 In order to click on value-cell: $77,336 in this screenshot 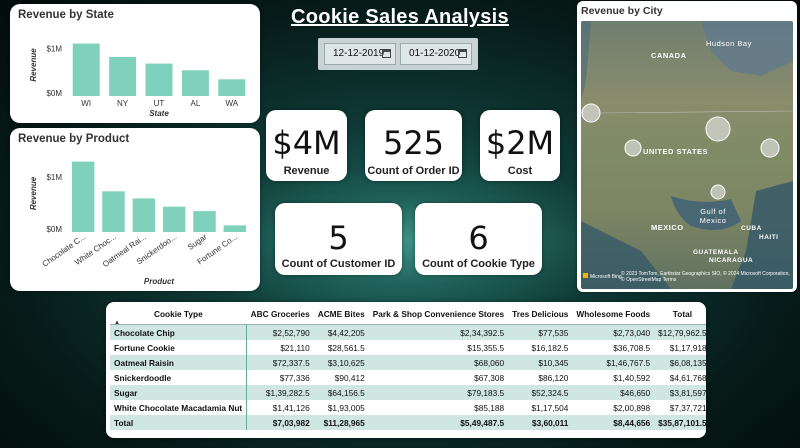, I will do `click(294, 377)`.